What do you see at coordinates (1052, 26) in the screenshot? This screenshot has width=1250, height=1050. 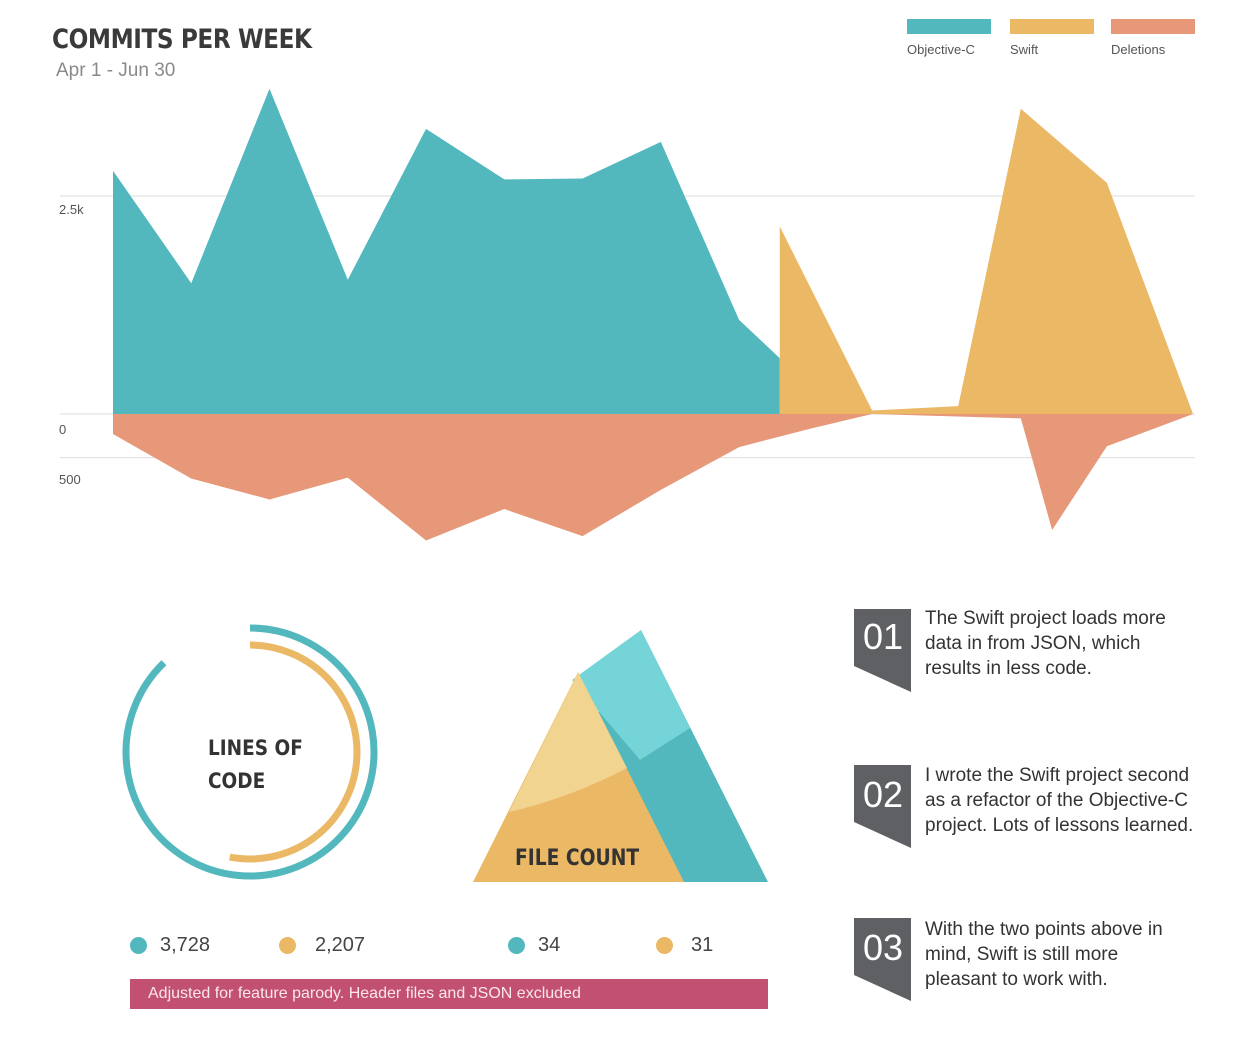 I see `legend-swatch-swift` at bounding box center [1052, 26].